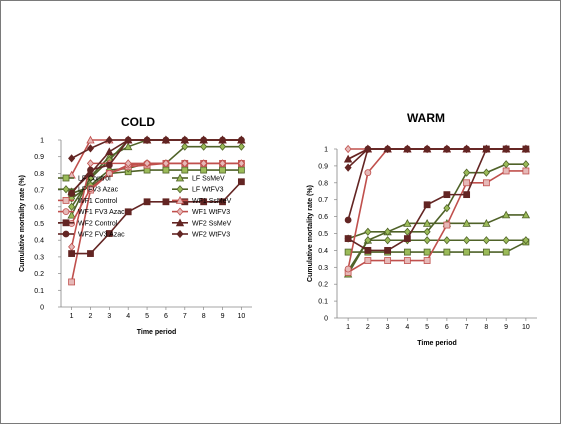 This screenshot has height=424, width=561. I want to click on y-tick-label: 0.7, so click(39, 191).